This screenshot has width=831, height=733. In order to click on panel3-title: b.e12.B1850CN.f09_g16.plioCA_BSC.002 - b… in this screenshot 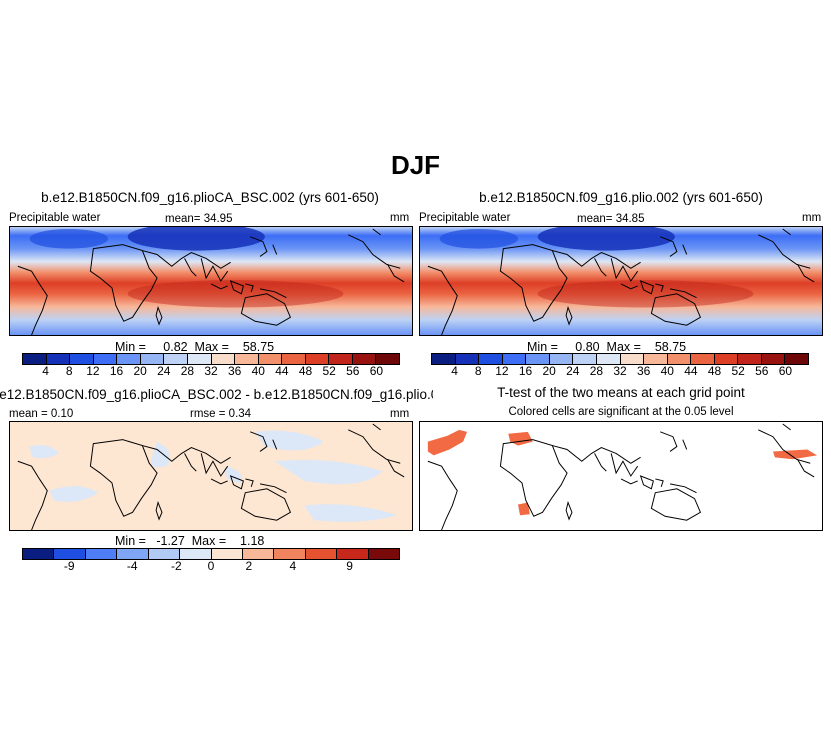, I will do `click(216, 394)`.